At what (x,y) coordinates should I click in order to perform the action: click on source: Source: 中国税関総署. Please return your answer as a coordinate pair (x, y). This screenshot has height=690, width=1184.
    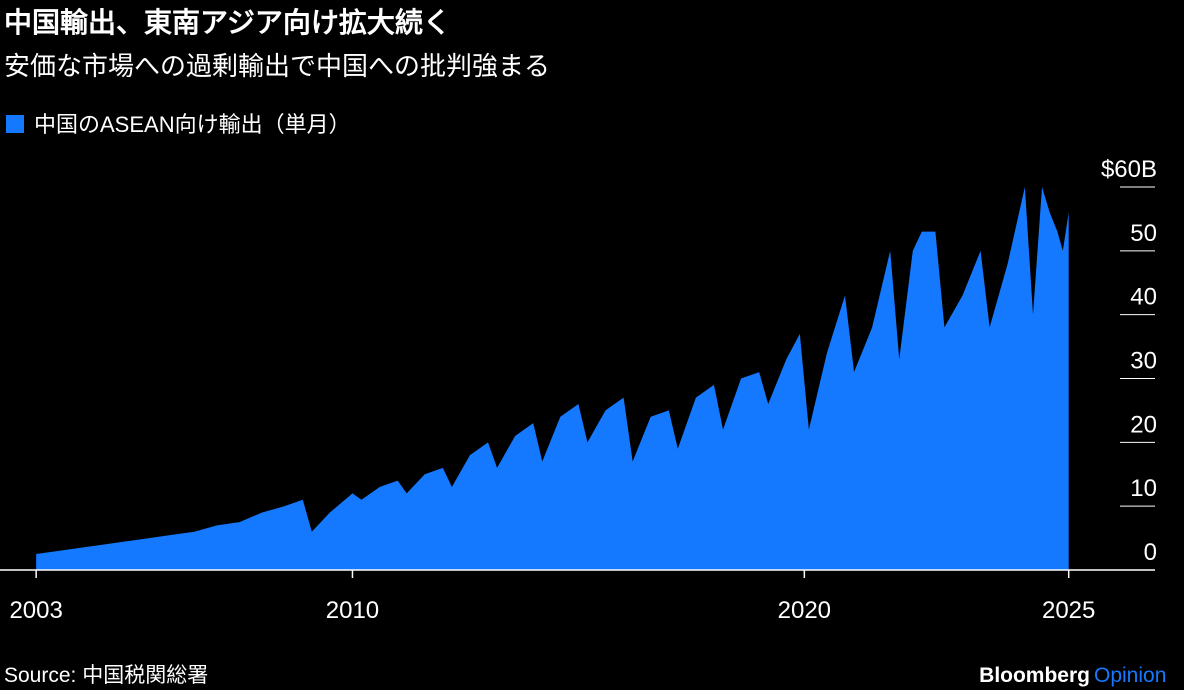
    Looking at the image, I should click on (106, 675).